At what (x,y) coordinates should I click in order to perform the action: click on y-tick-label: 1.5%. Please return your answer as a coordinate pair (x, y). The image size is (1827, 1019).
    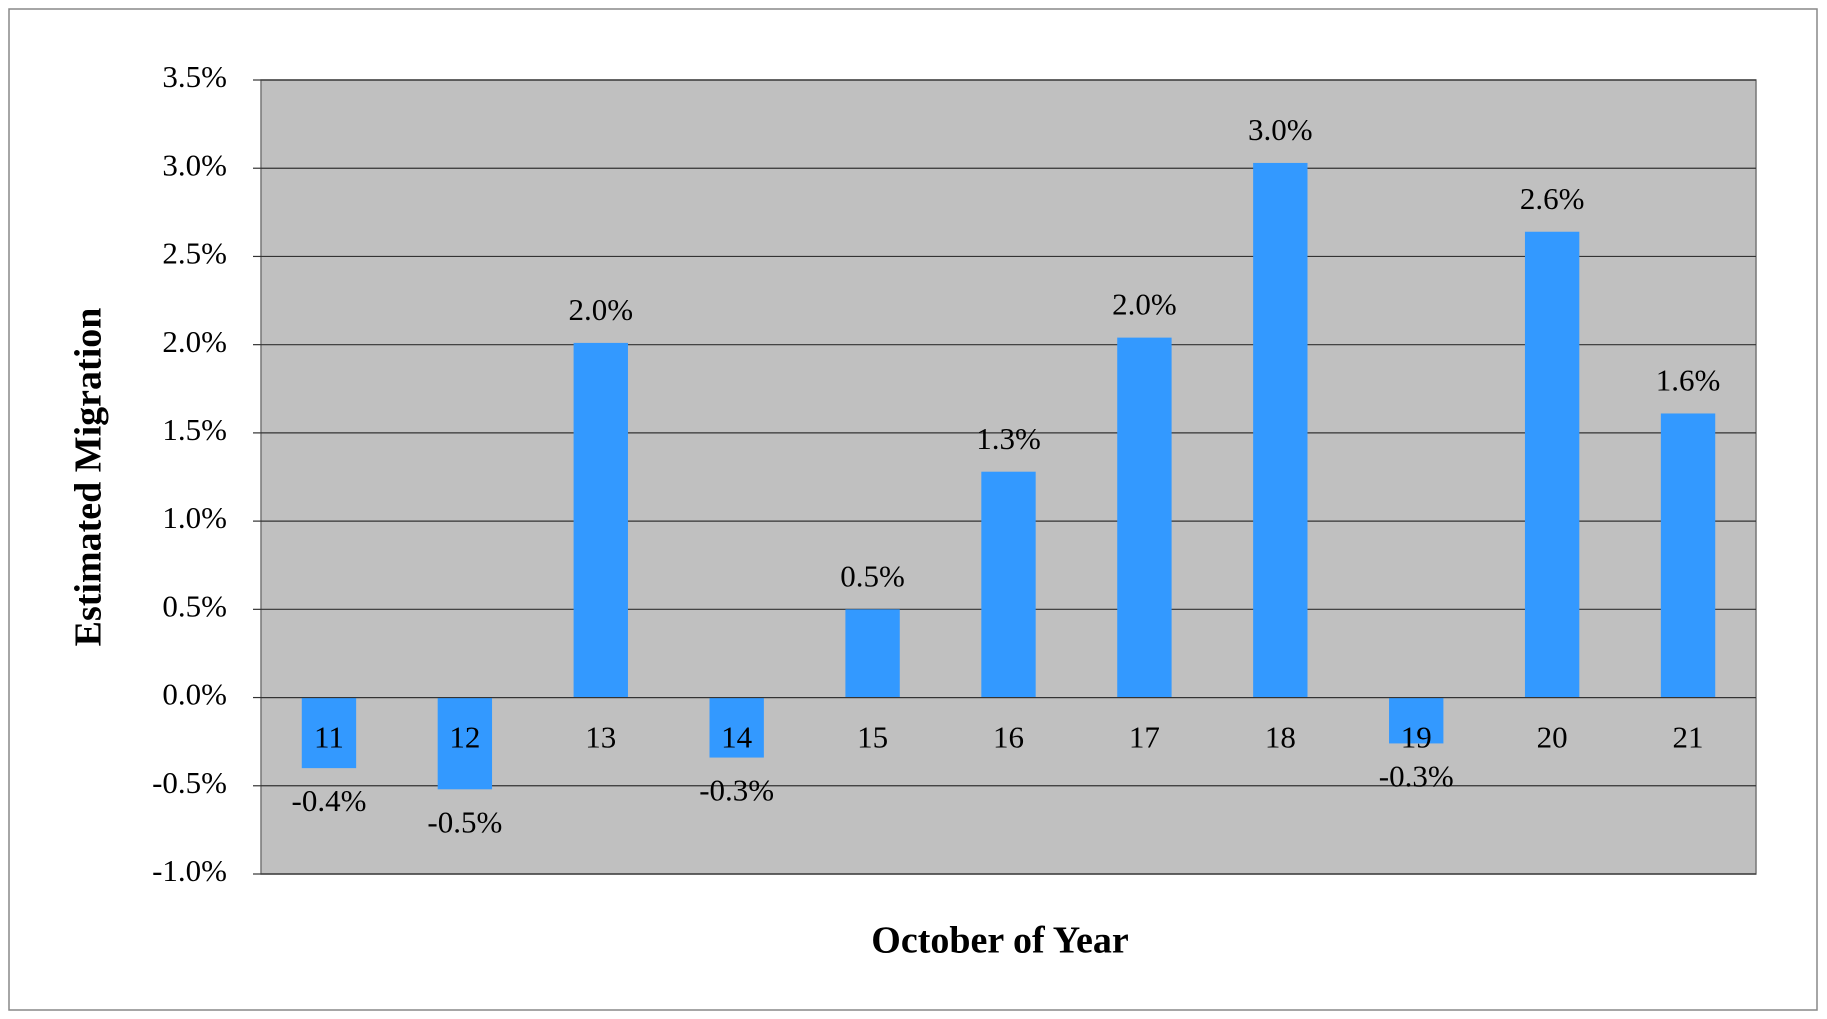
    Looking at the image, I should click on (194, 429).